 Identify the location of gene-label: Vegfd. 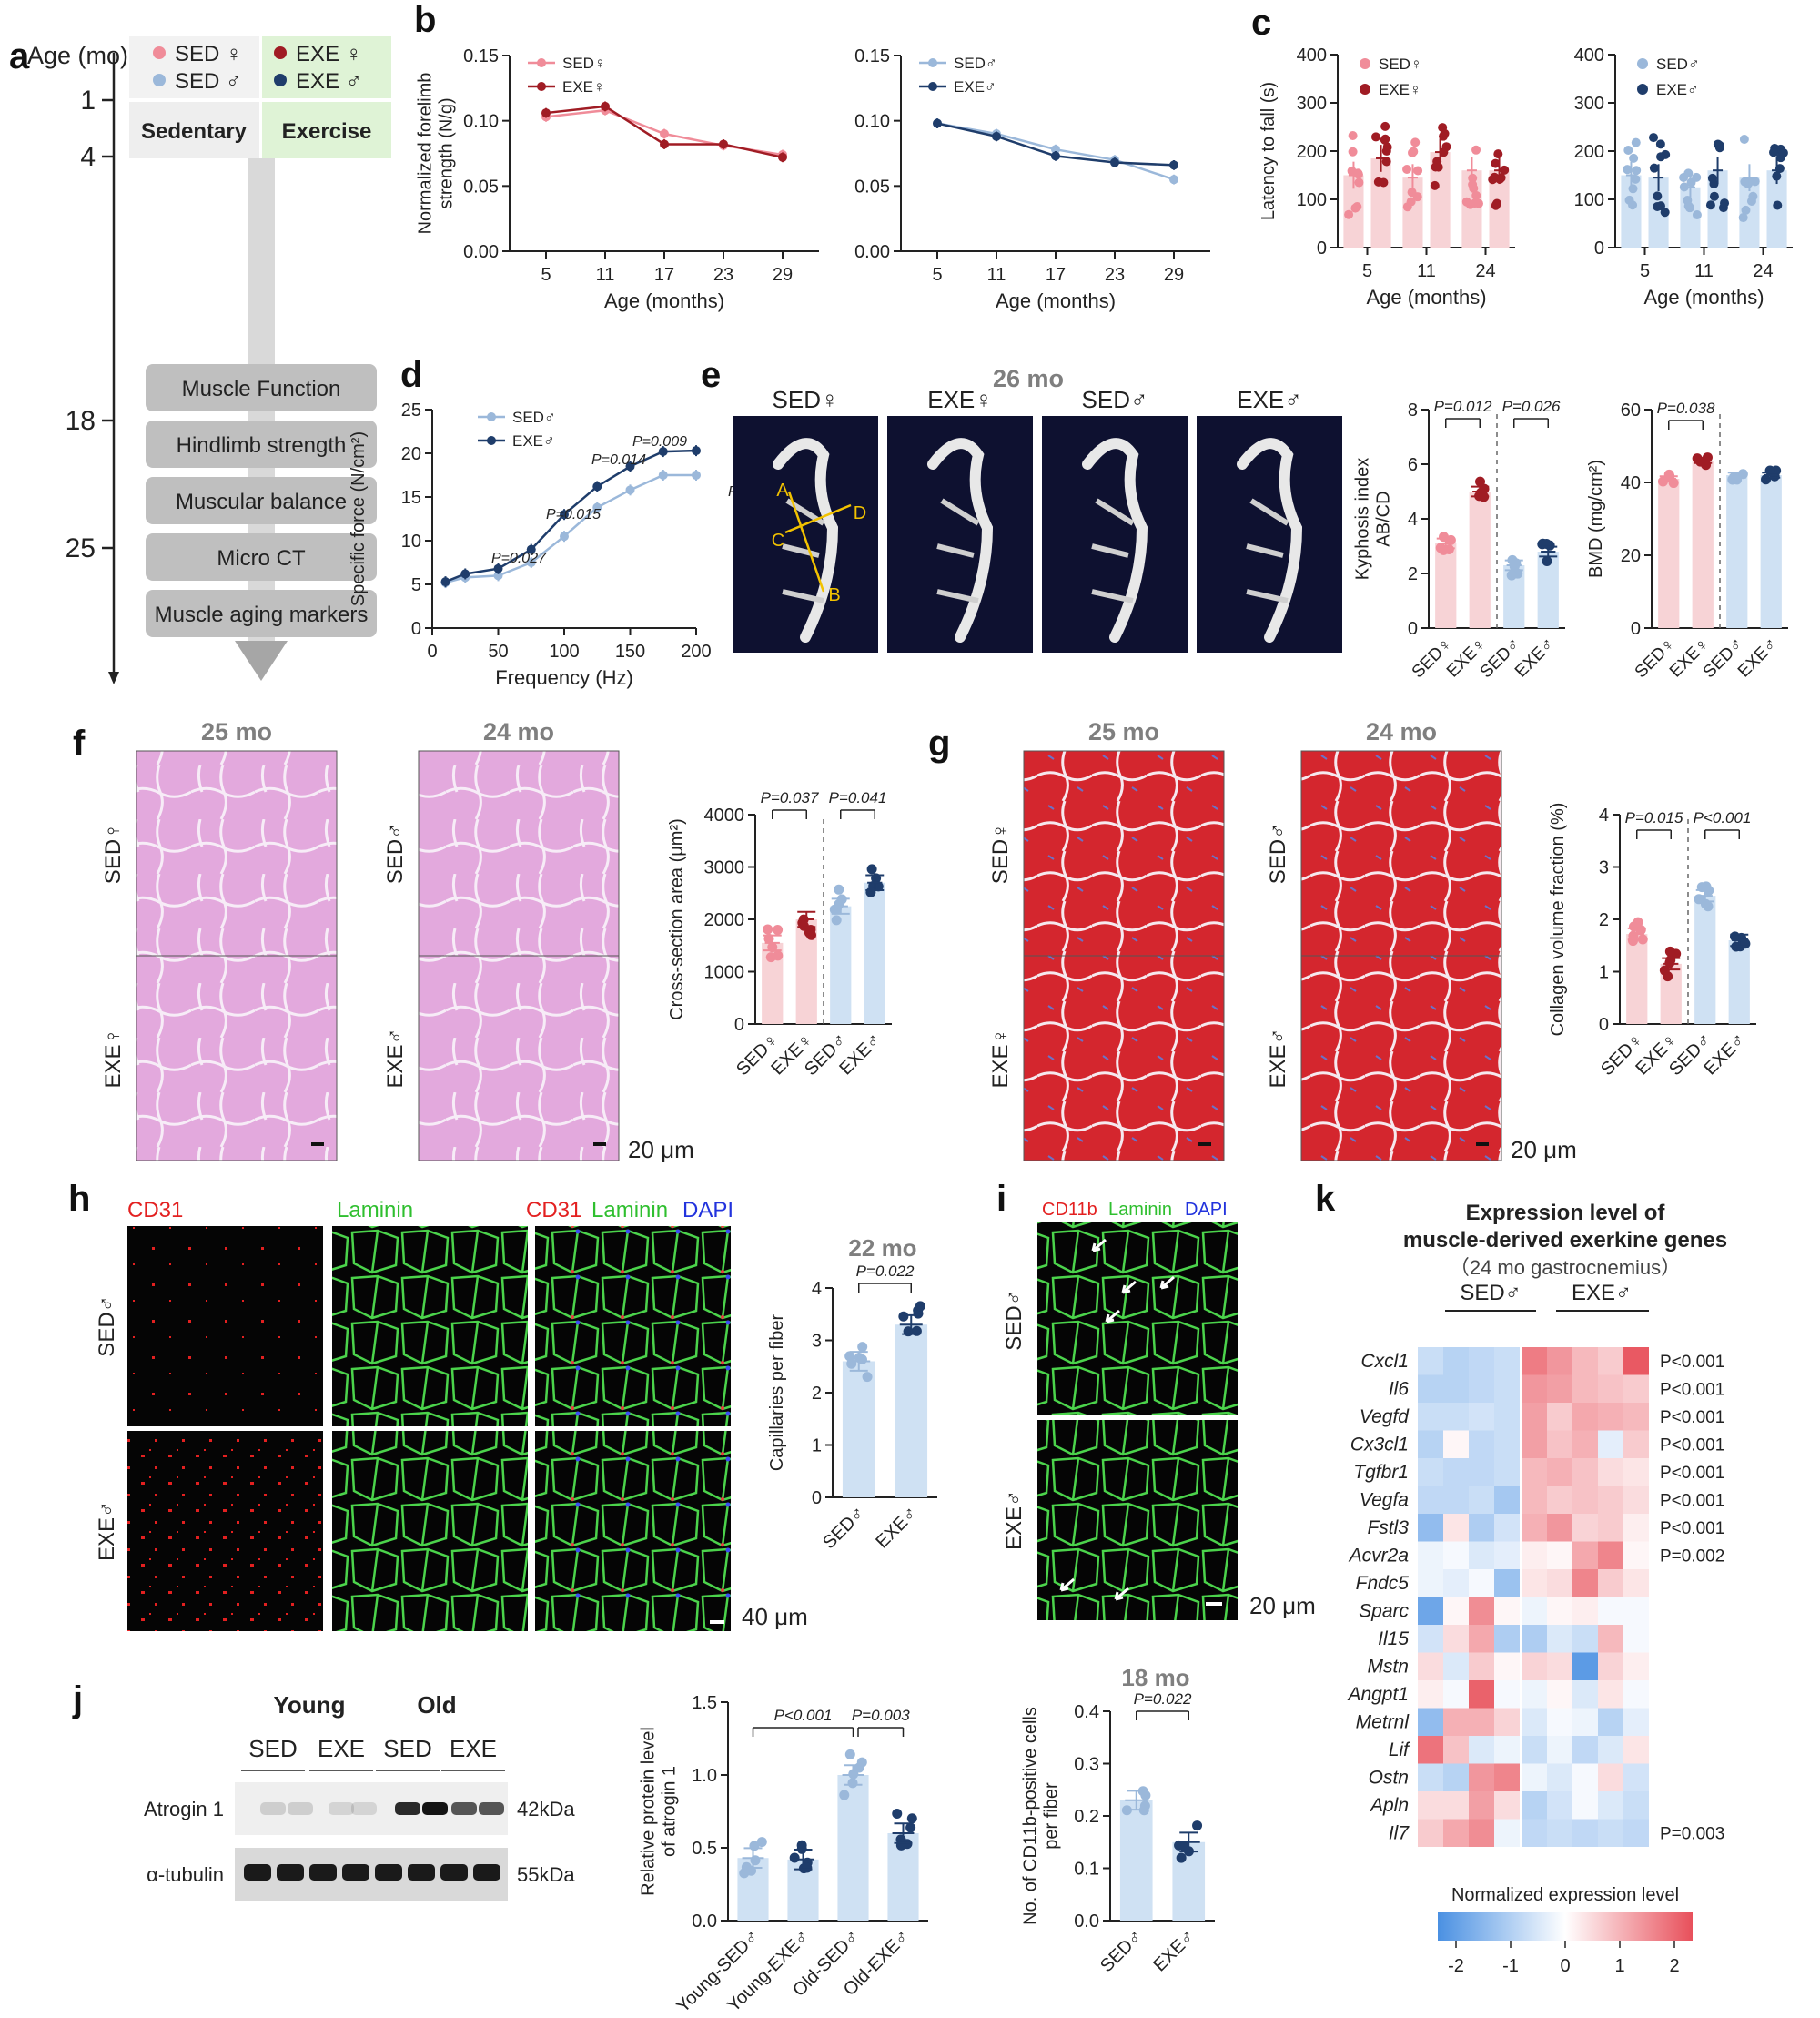
(1385, 1416).